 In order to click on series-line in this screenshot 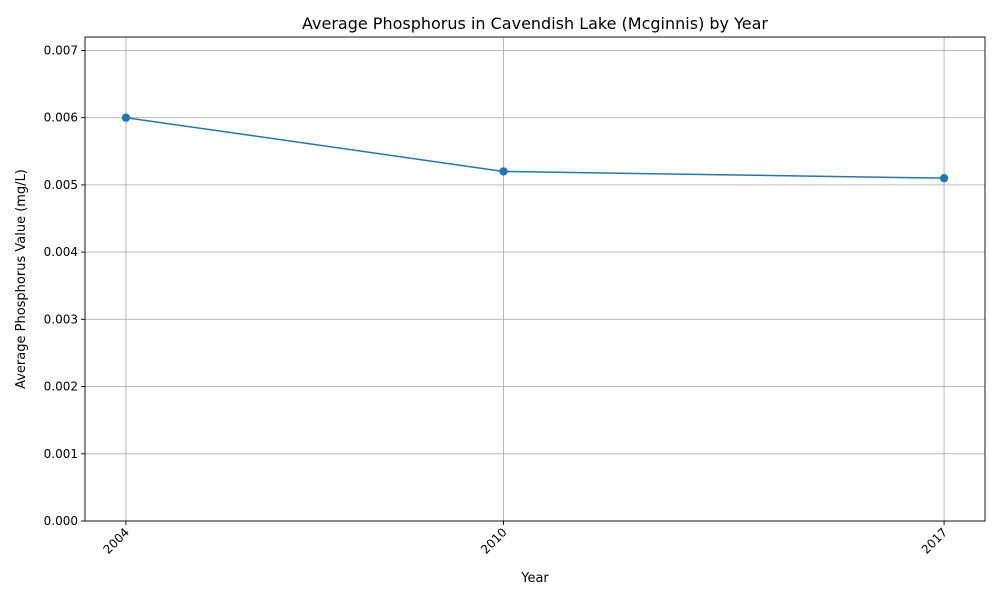, I will do `click(535, 147)`.